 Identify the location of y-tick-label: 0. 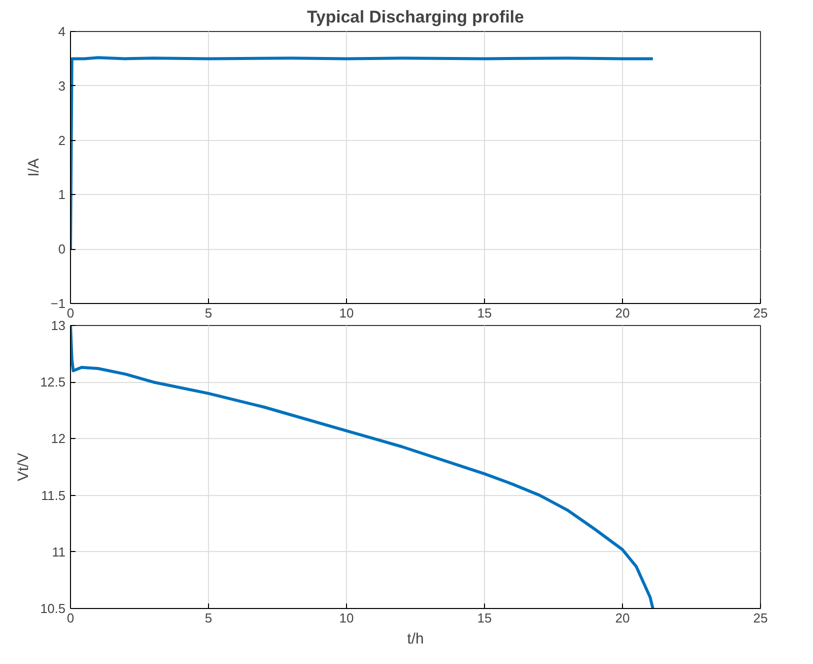
(62, 249).